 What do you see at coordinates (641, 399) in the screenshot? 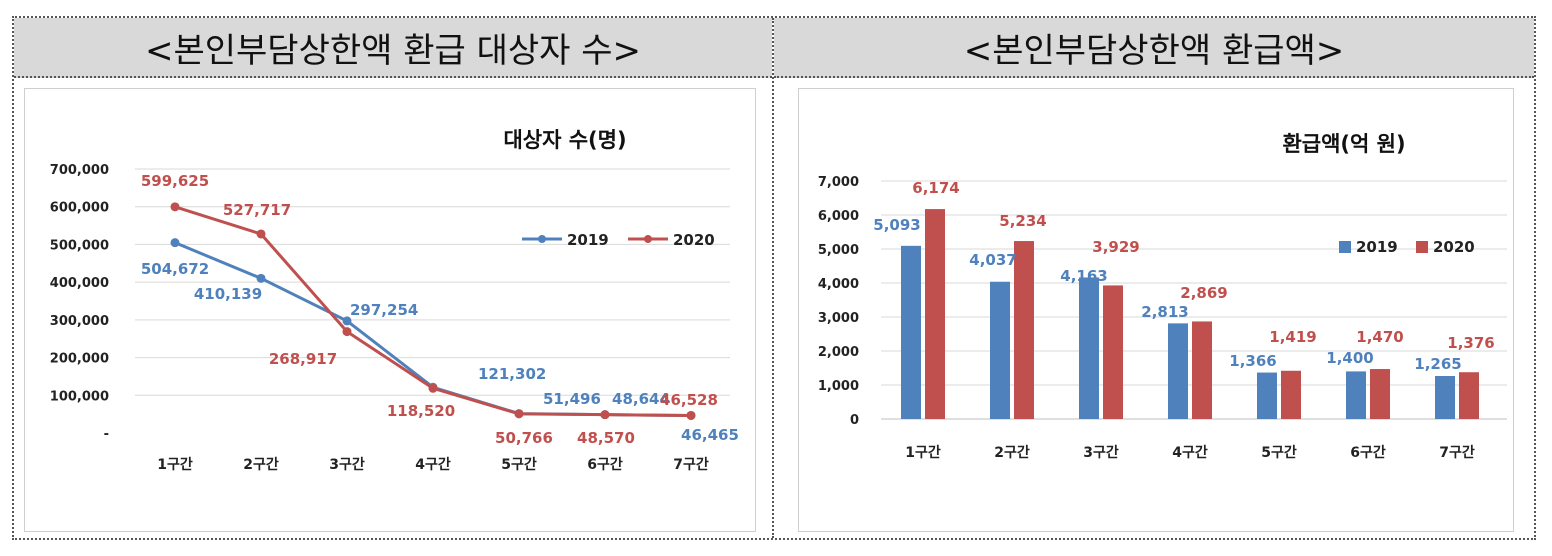
I see `data-label: 48,644` at bounding box center [641, 399].